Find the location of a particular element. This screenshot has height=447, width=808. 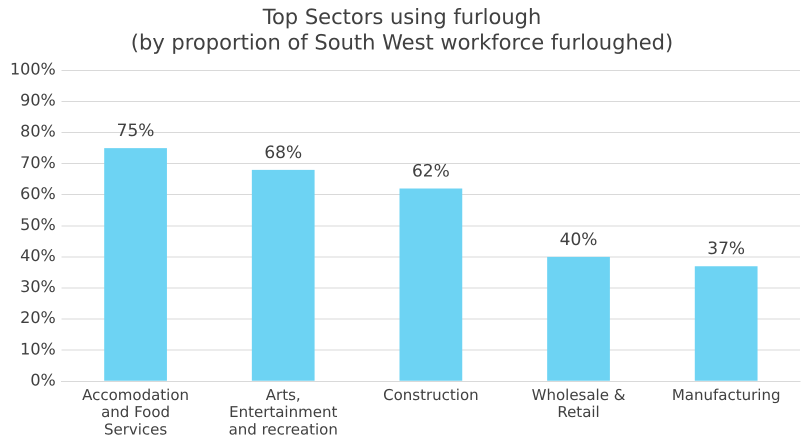

y-tick-label: 30% is located at coordinates (38, 286).